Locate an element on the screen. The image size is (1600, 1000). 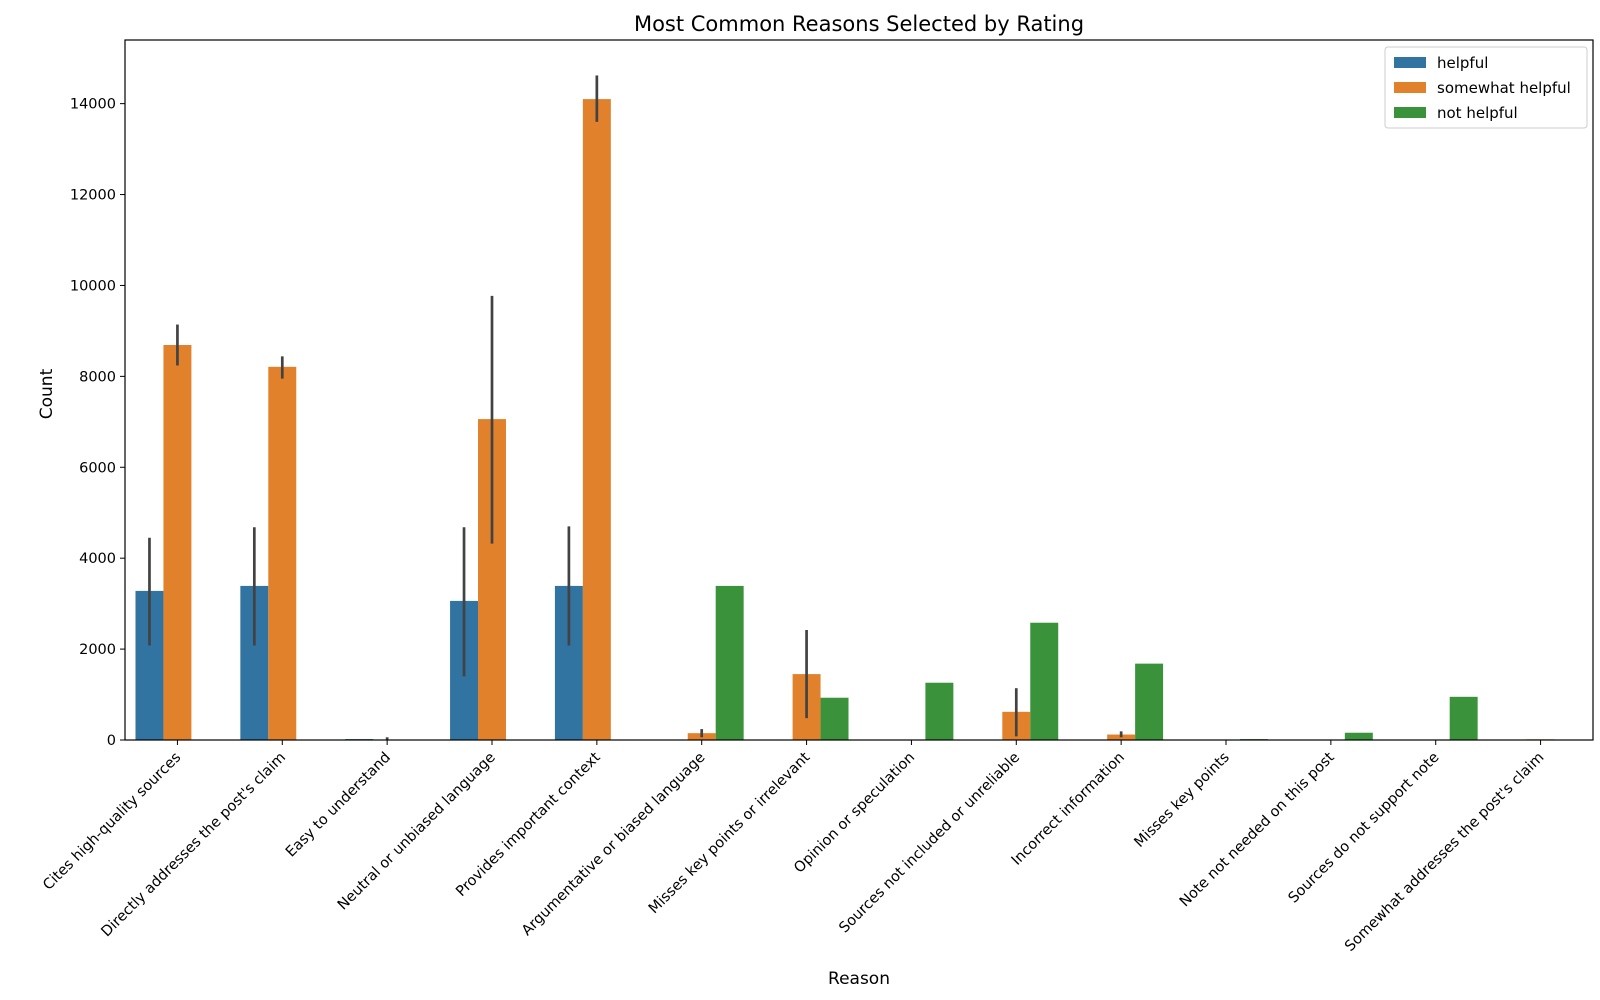
legend-box is located at coordinates (1486, 87).